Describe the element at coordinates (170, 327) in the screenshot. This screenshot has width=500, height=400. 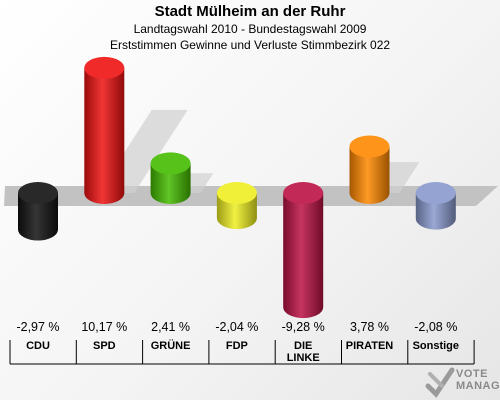
I see `value-label-gruene: 2,41 %` at that location.